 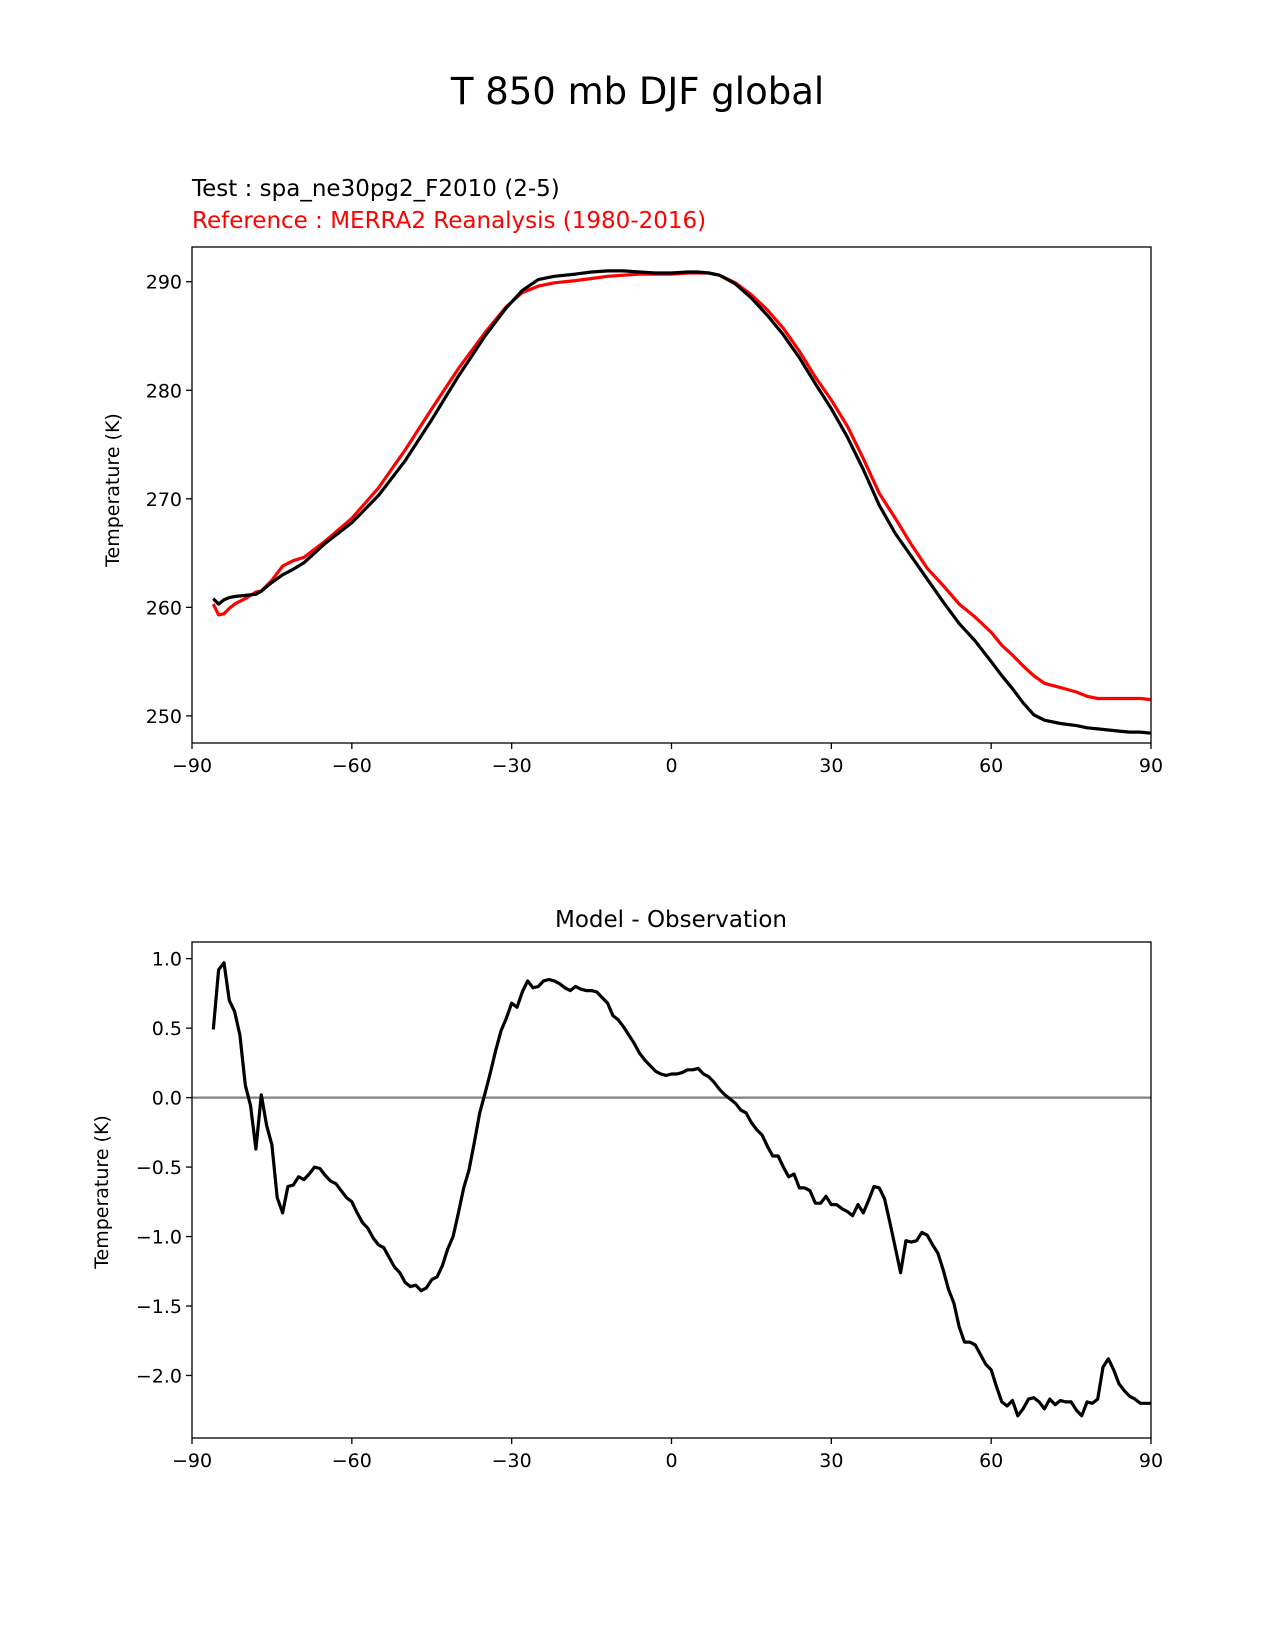 What do you see at coordinates (159, 1238) in the screenshot?
I see `y-tick-label: −1.0` at bounding box center [159, 1238].